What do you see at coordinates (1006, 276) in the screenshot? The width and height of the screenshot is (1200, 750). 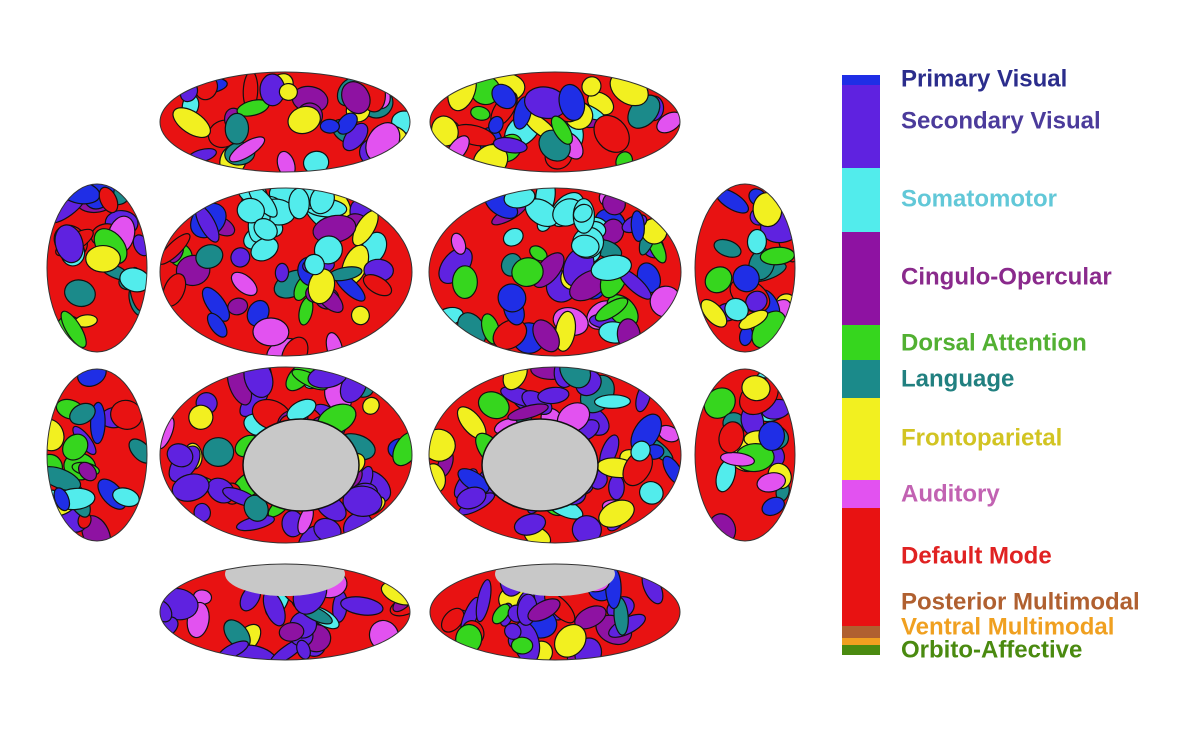 I see `legend-label: Cingulo-Opercular` at bounding box center [1006, 276].